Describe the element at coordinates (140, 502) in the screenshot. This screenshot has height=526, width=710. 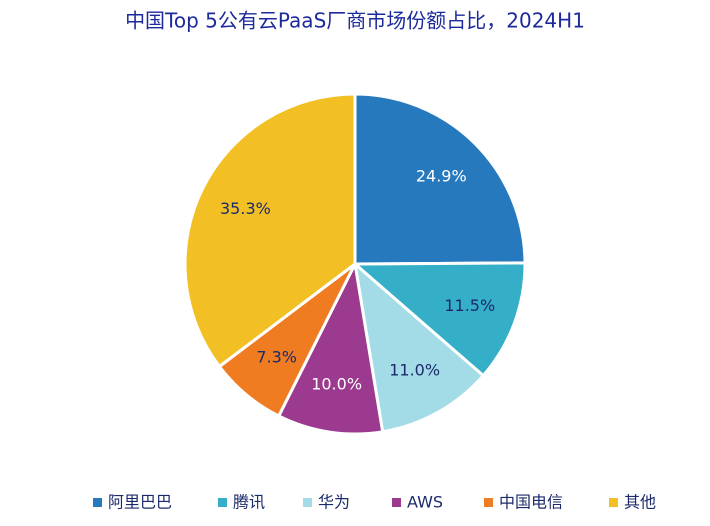
I see `legend-label: 阿里巴巴` at that location.